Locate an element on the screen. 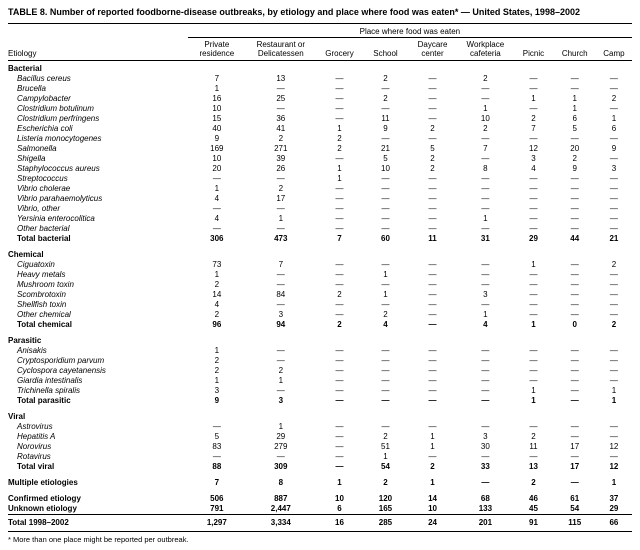 The height and width of the screenshot is (550, 640). etiology-label: Bacterial is located at coordinates (25, 68).